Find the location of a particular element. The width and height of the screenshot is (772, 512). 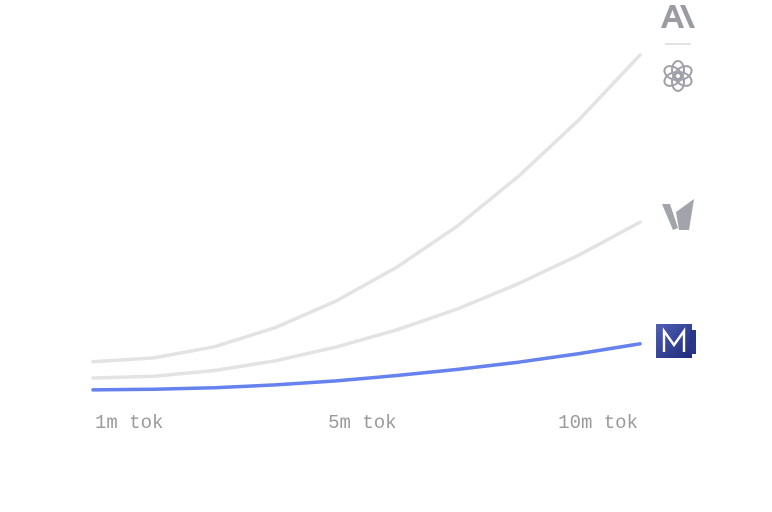

openai-logo is located at coordinates (678, 76).